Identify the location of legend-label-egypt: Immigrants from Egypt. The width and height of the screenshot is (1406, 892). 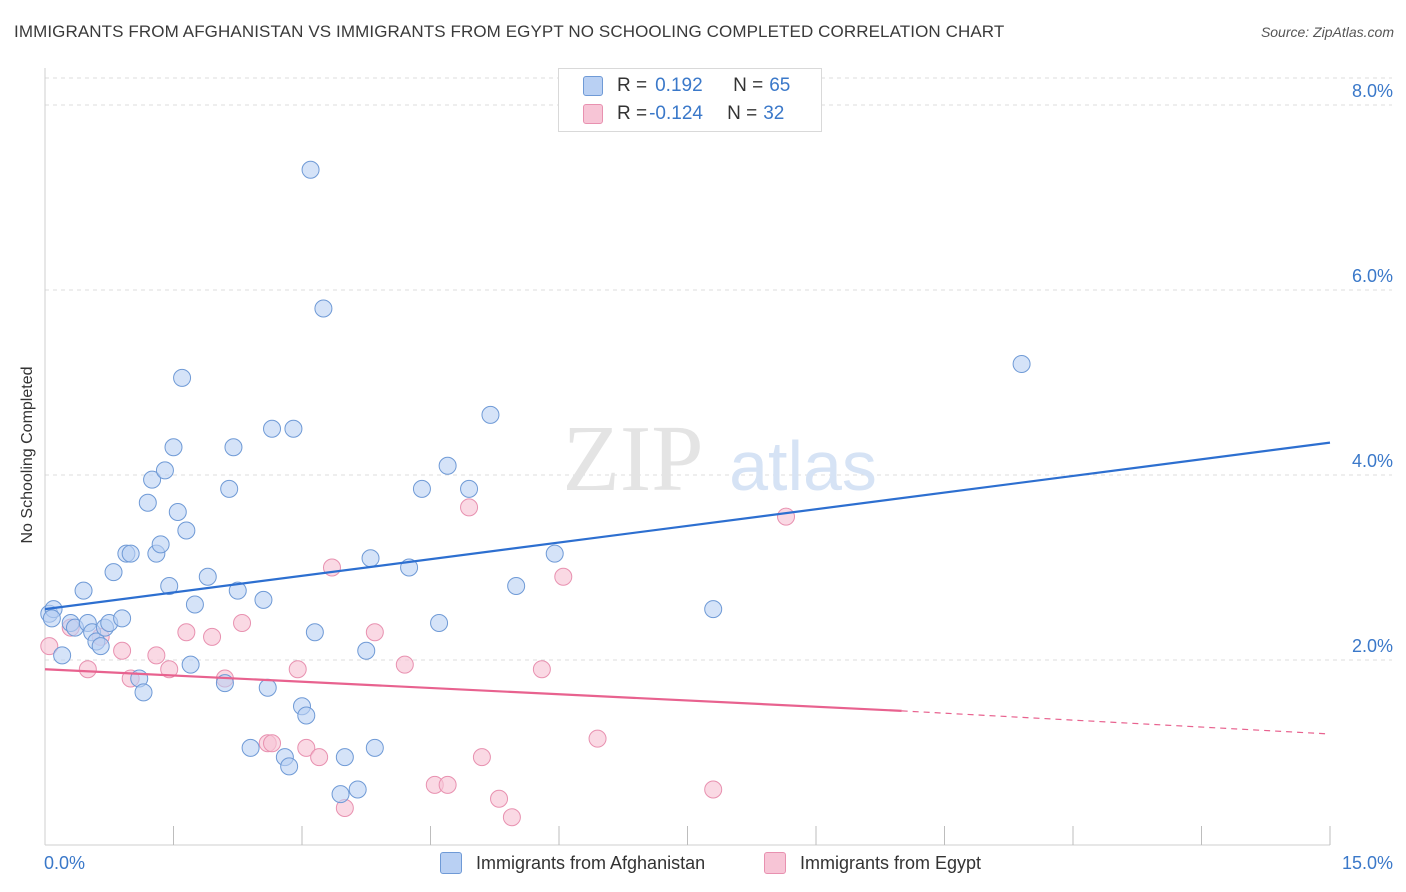
(891, 862).